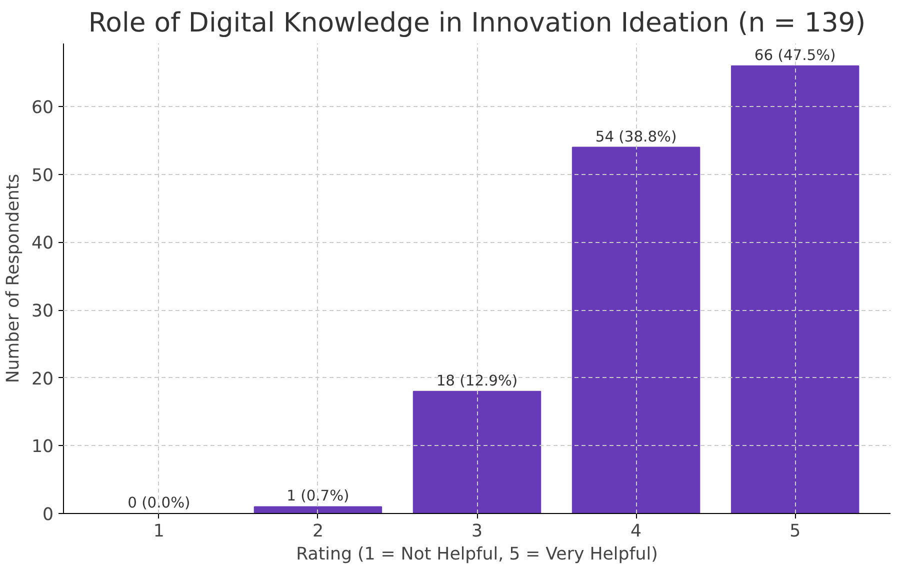 The image size is (900, 567). What do you see at coordinates (477, 381) in the screenshot?
I see `data-label: 18 (12.9%)` at bounding box center [477, 381].